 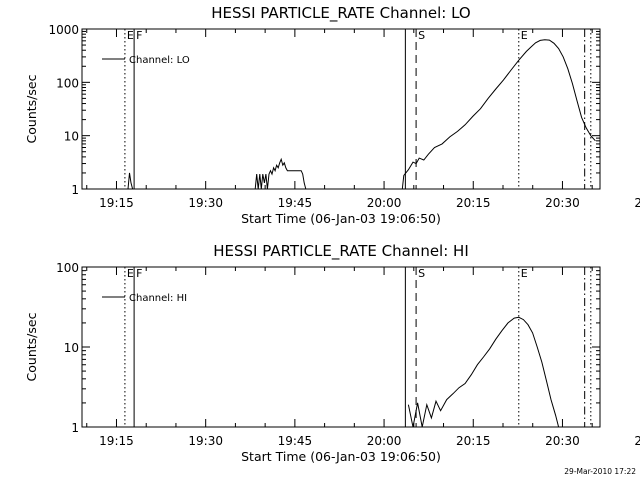 What do you see at coordinates (483, 371) in the screenshot?
I see `series-line` at bounding box center [483, 371].